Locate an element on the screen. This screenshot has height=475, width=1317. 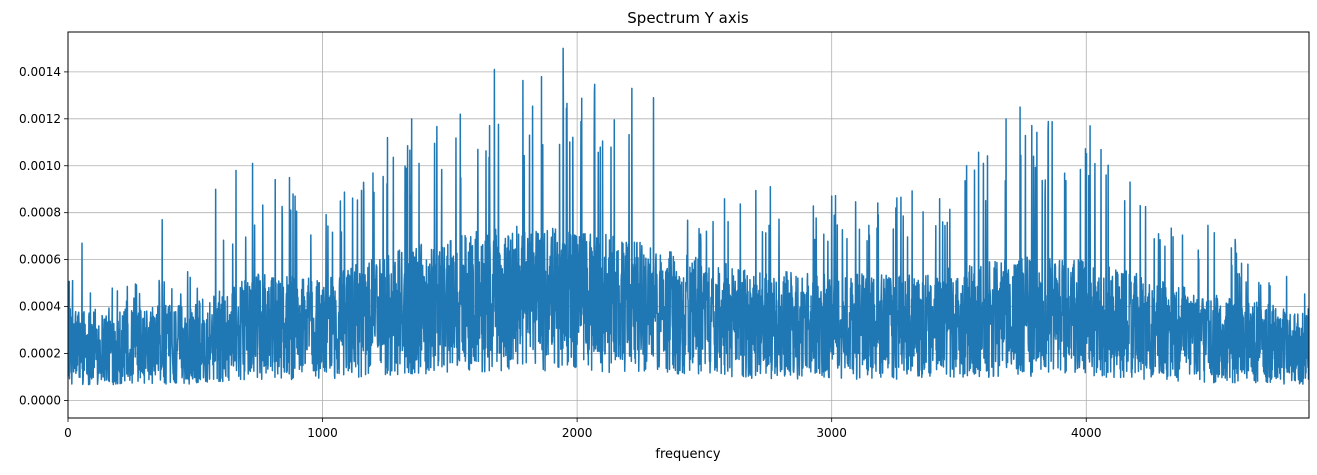
y-tick-label: 0.0000 is located at coordinates (40, 400).